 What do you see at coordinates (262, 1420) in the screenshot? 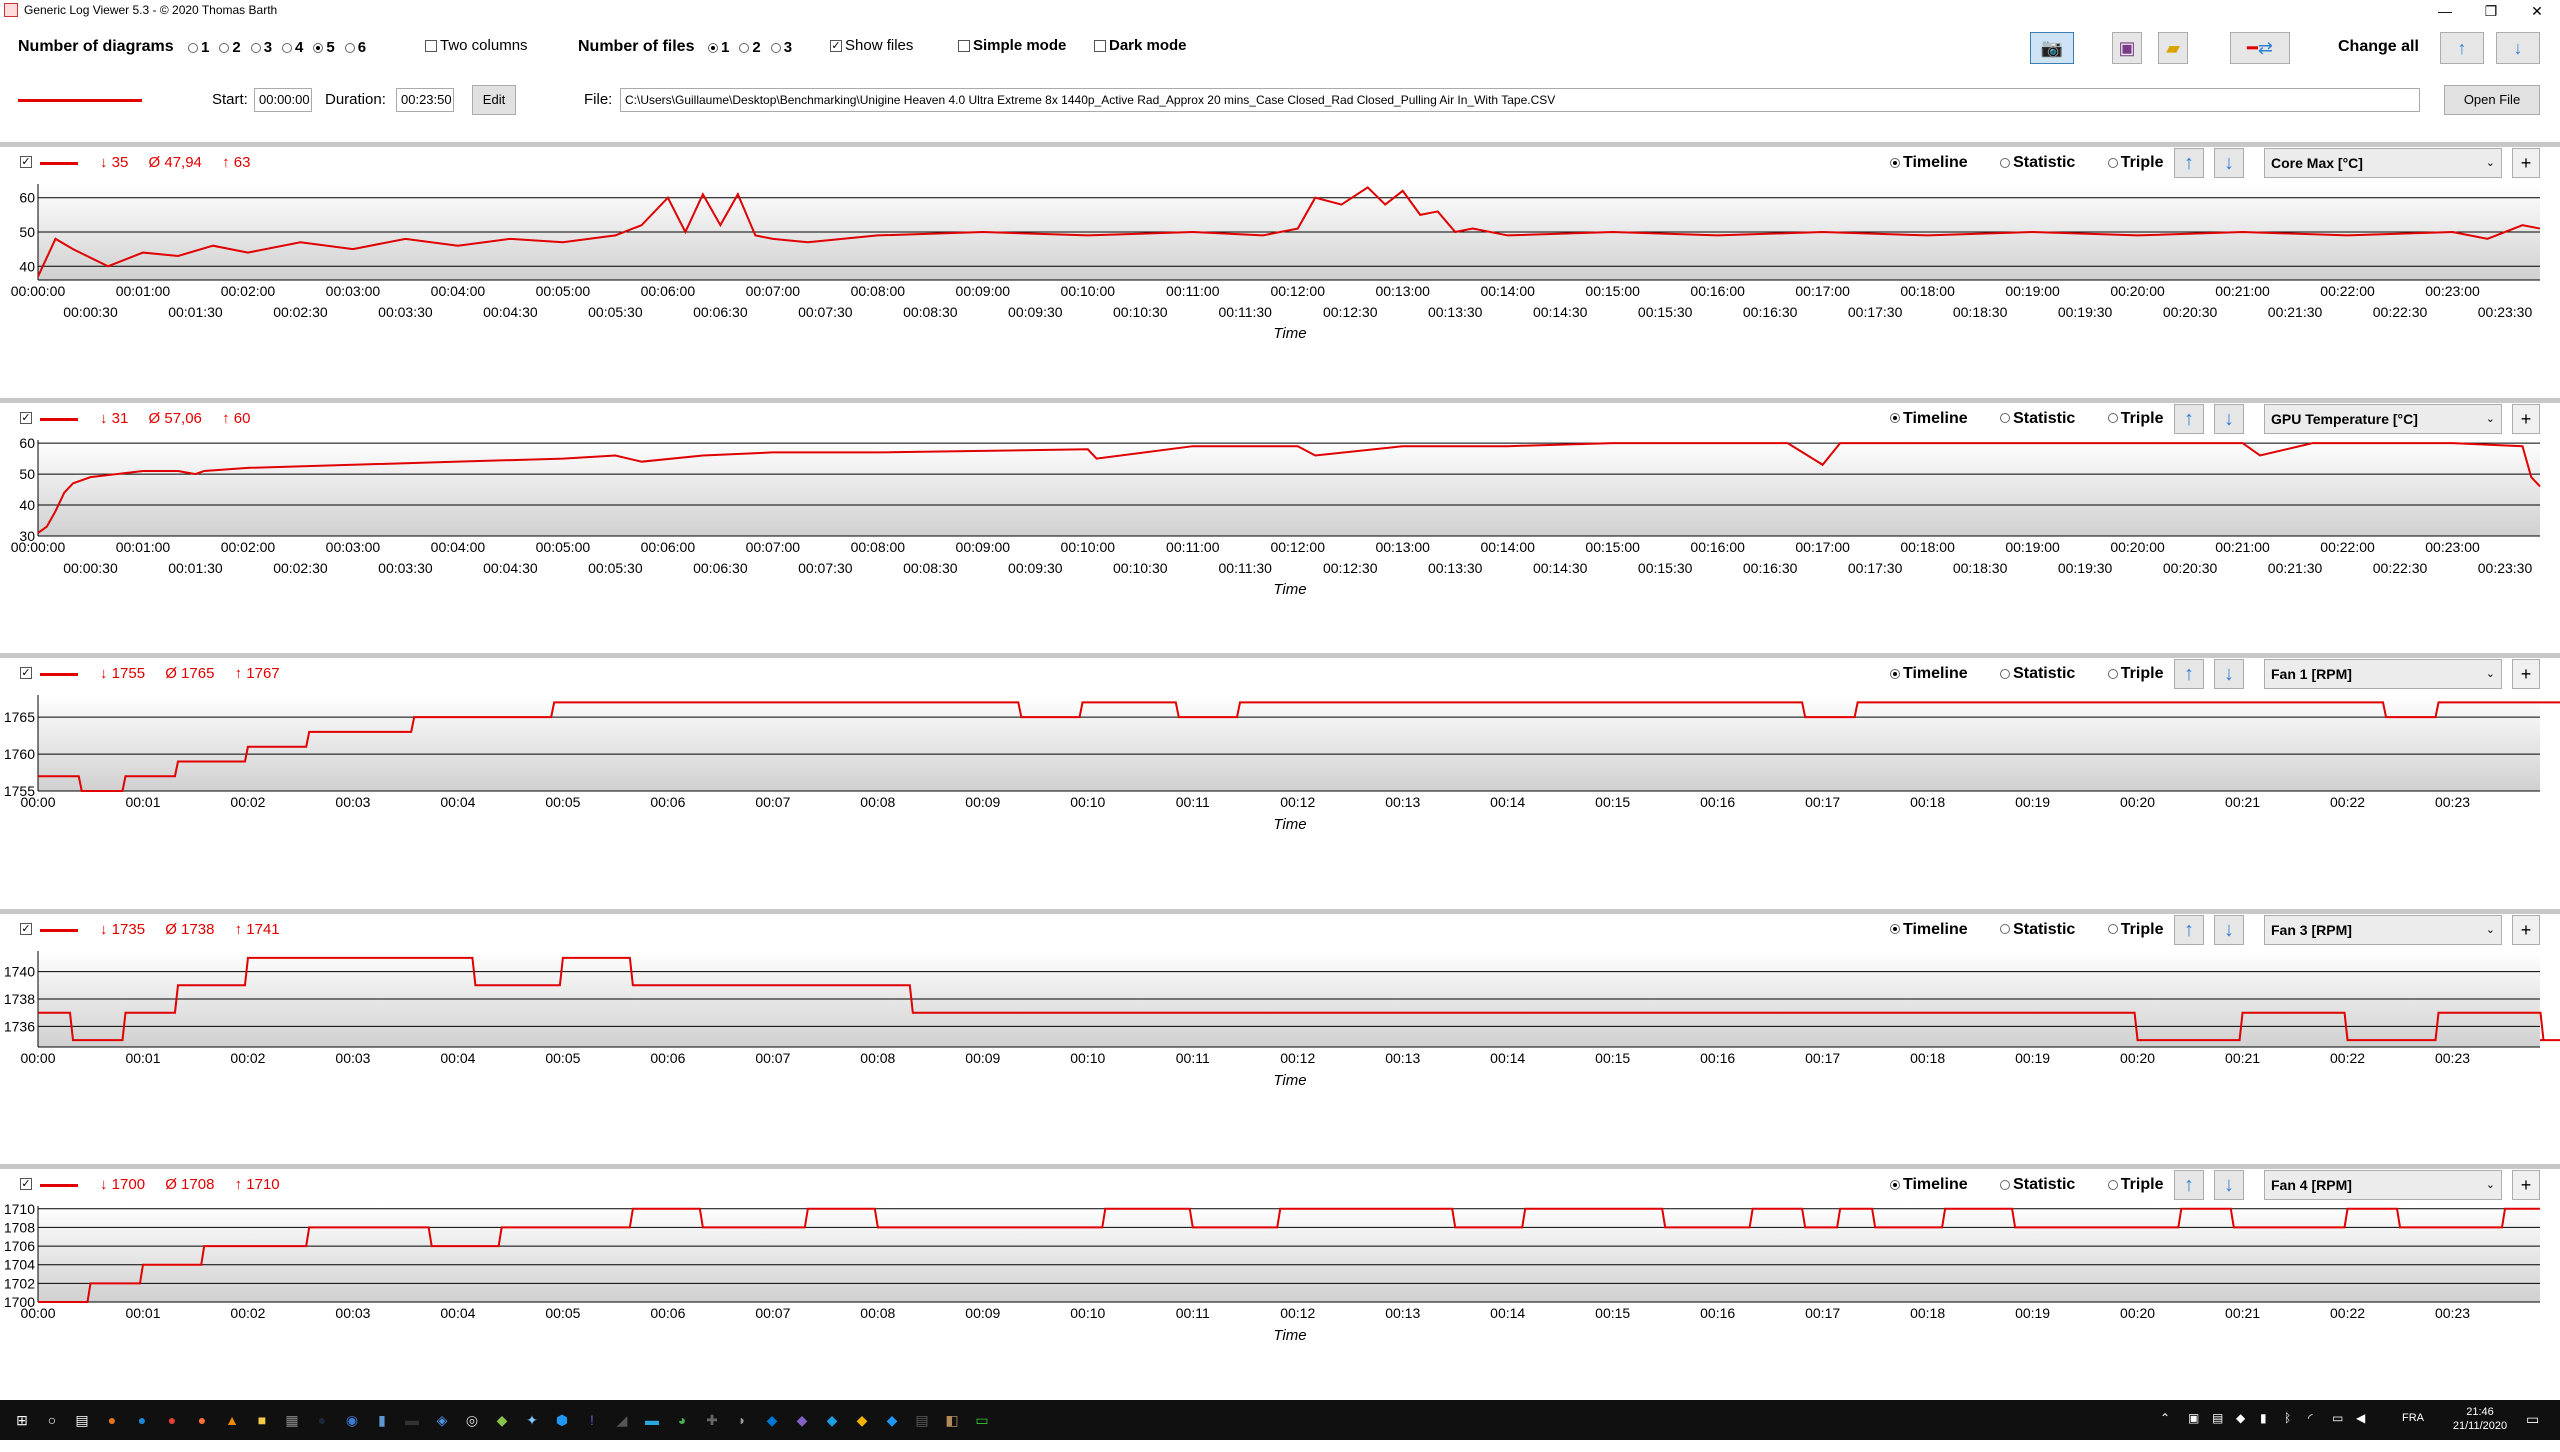
I see `explorer-icon: ■` at bounding box center [262, 1420].